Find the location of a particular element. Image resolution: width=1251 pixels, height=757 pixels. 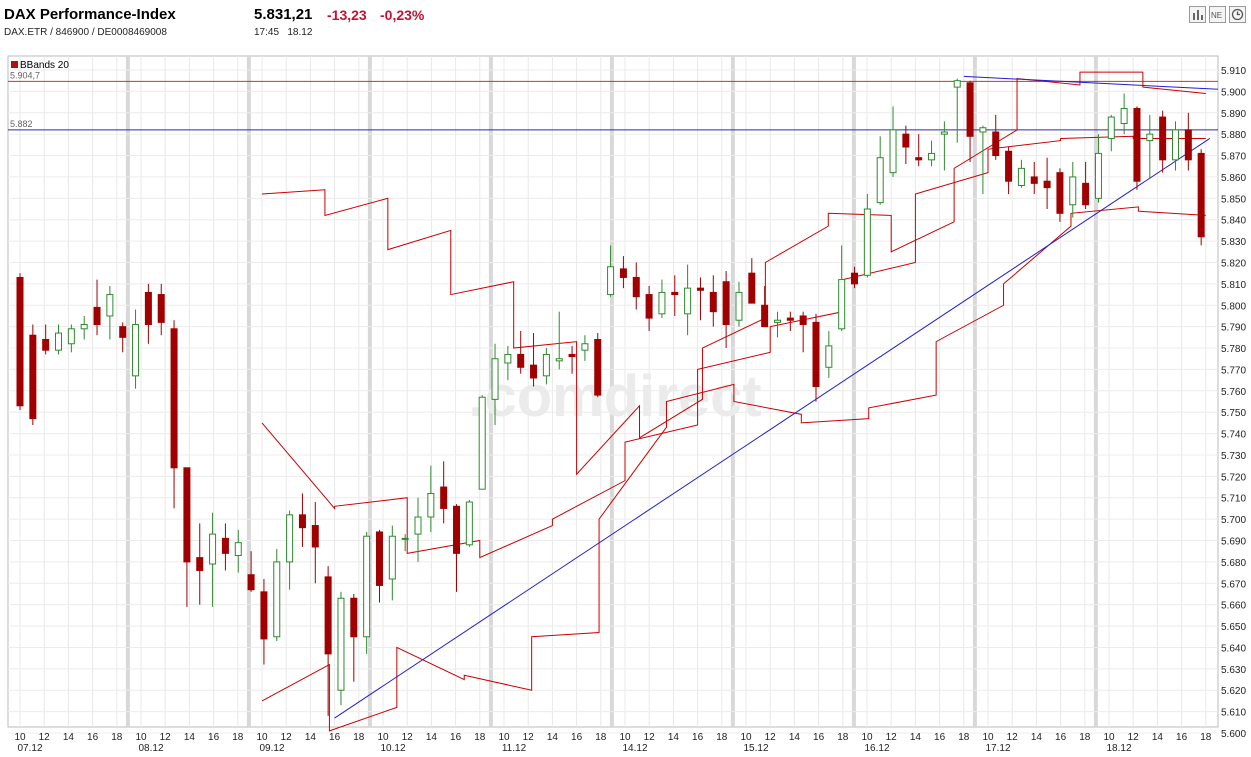

x-date-label: 15.12 is located at coordinates (755, 748).